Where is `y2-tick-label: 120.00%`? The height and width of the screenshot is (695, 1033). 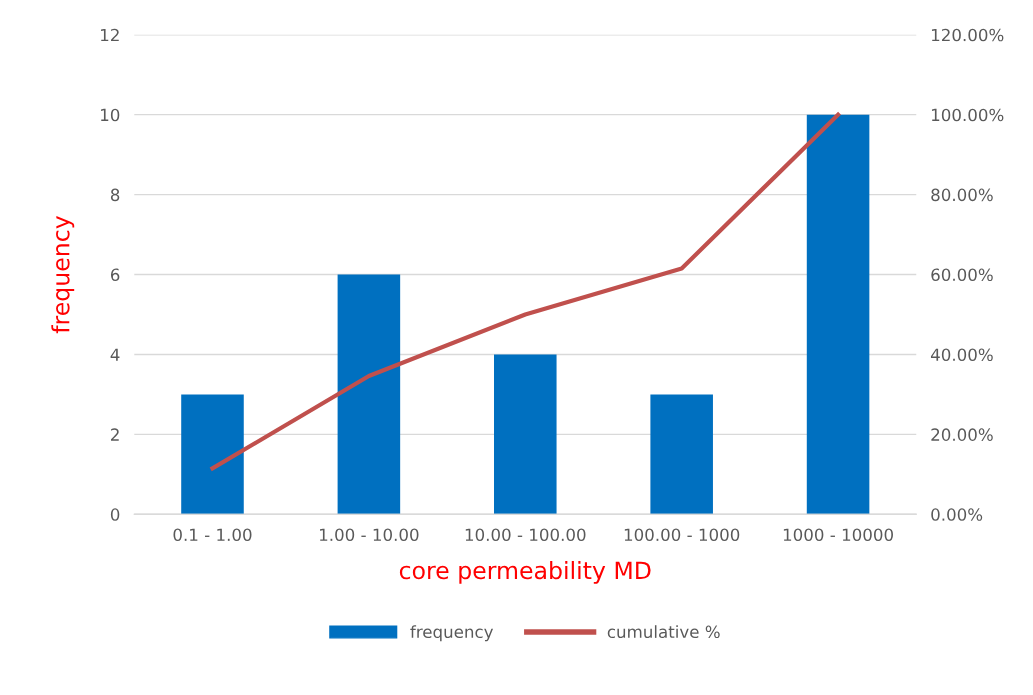
y2-tick-label: 120.00% is located at coordinates (967, 35).